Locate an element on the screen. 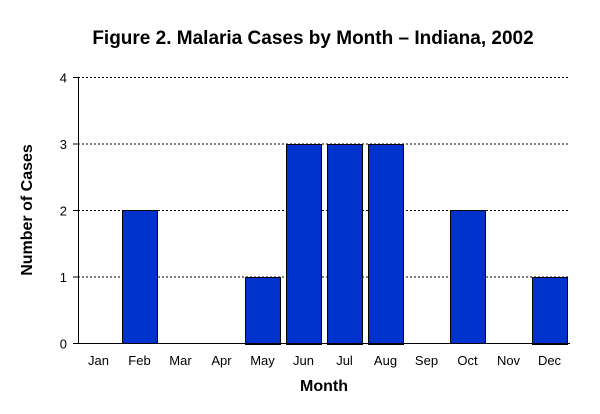  bar-jun is located at coordinates (304, 244).